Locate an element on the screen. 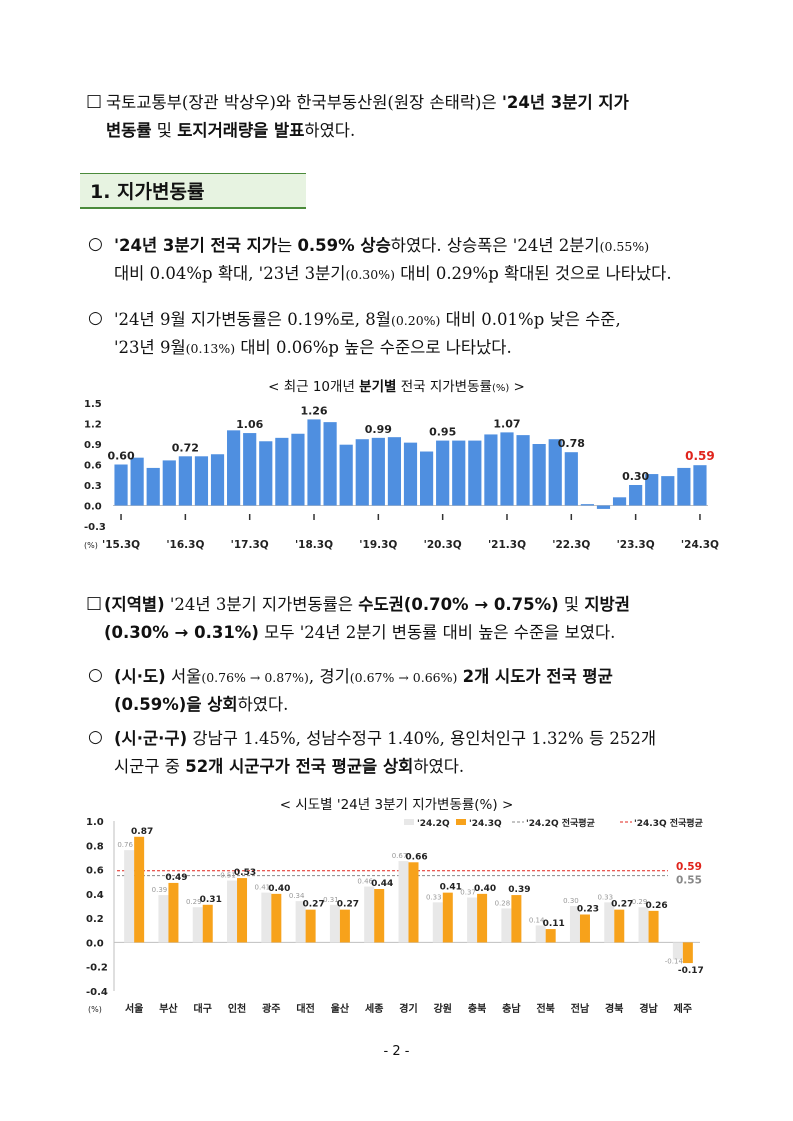 The image size is (793, 1121). data-label-q2: 0.28 is located at coordinates (503, 903).